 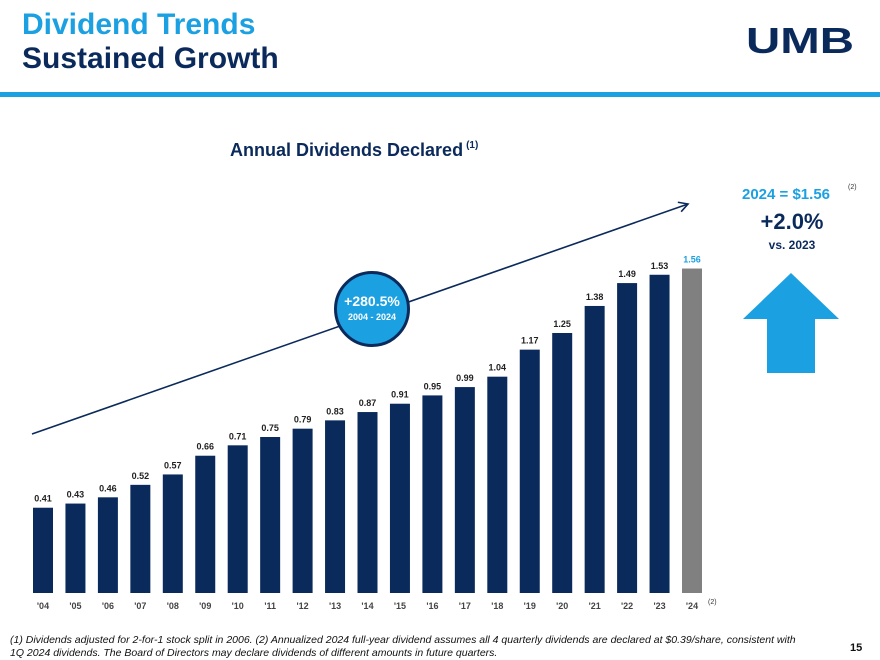 What do you see at coordinates (498, 368) in the screenshot?
I see `data-label: 1.04` at bounding box center [498, 368].